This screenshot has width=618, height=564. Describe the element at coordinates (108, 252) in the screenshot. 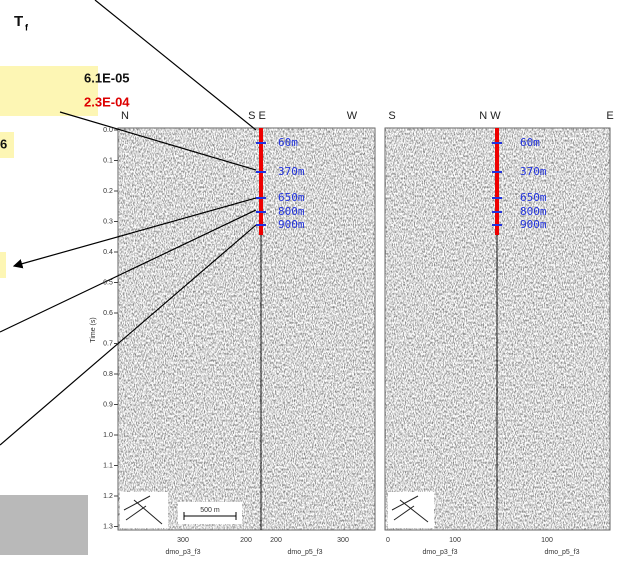

I see `time-tick: 0.4` at that location.